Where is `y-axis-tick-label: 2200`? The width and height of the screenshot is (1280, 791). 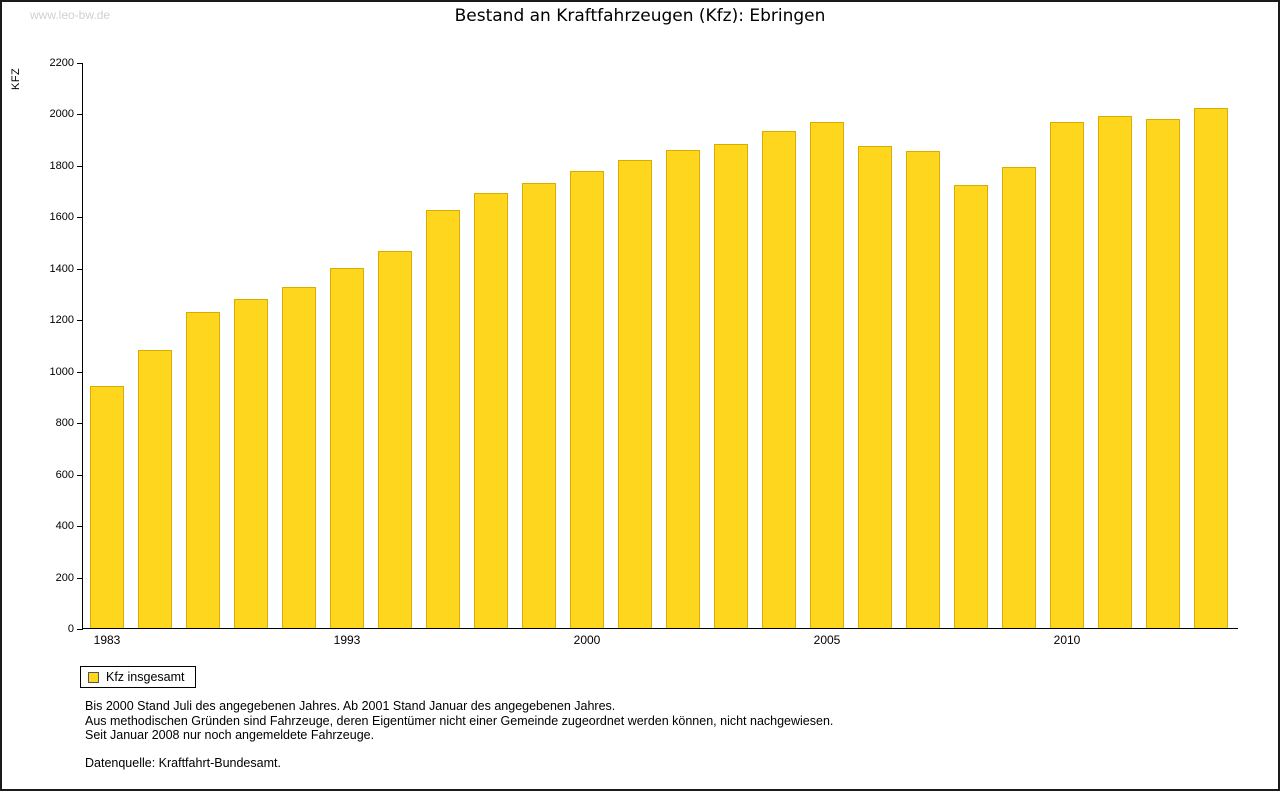
y-axis-tick-label: 2200 is located at coordinates (61, 63).